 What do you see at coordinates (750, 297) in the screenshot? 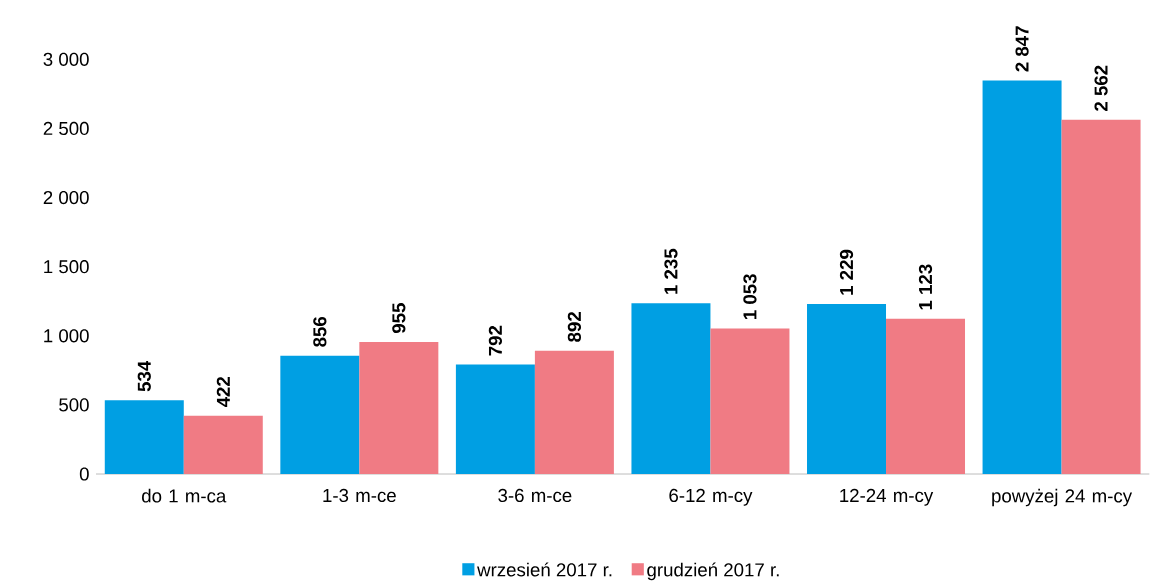
I see `data-label: 1 053` at bounding box center [750, 297].